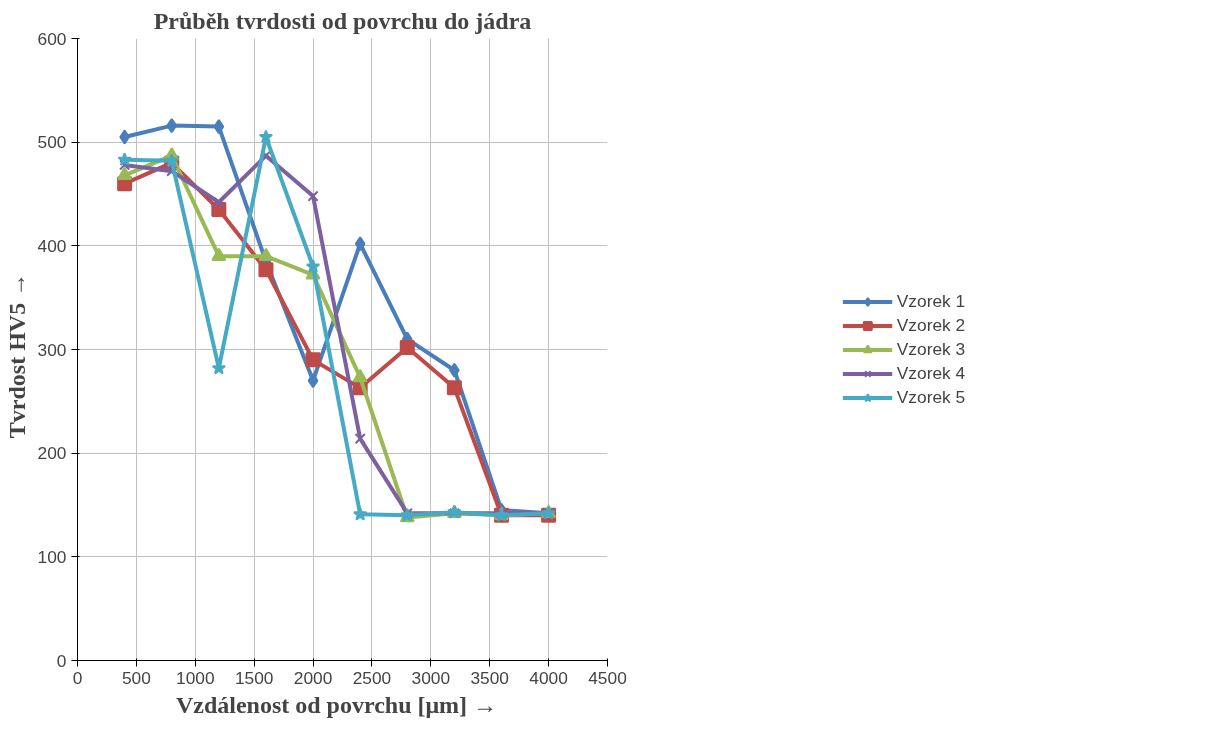  I want to click on x-axis-title: Vzdálenost od povrchu [μm] →, so click(336, 704).